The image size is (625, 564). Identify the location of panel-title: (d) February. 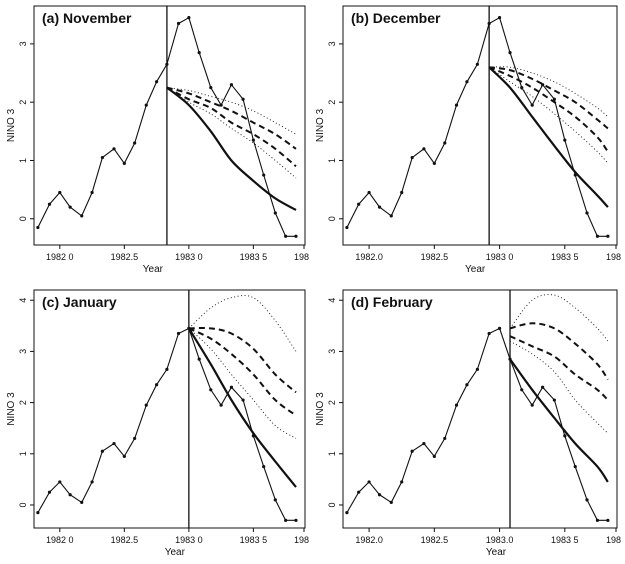
(392, 302).